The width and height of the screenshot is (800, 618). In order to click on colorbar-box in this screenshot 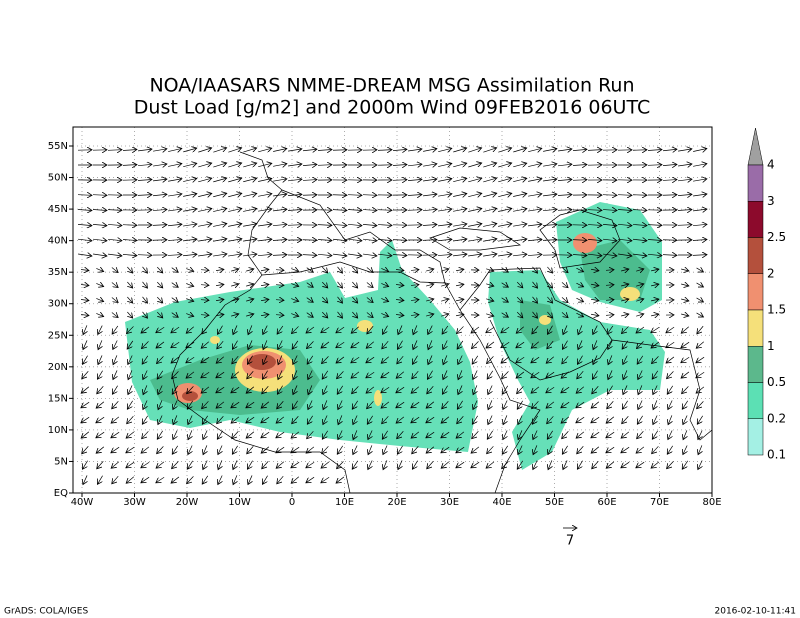, I will do `click(755, 328)`.